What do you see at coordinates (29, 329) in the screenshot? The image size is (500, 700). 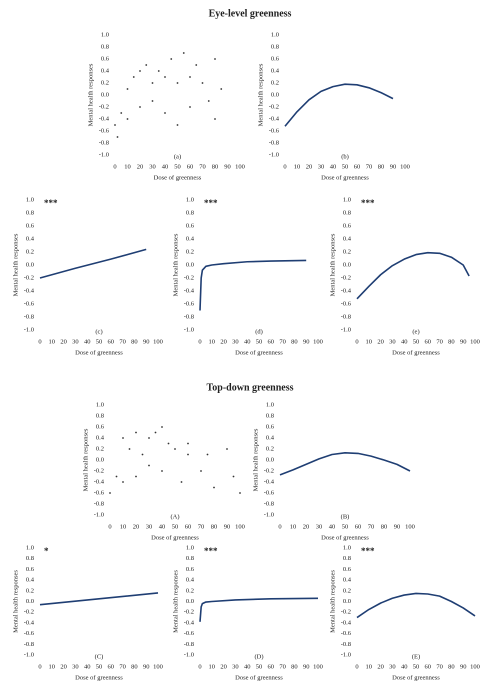 I see `y-tick-label: -1.0` at bounding box center [29, 329].